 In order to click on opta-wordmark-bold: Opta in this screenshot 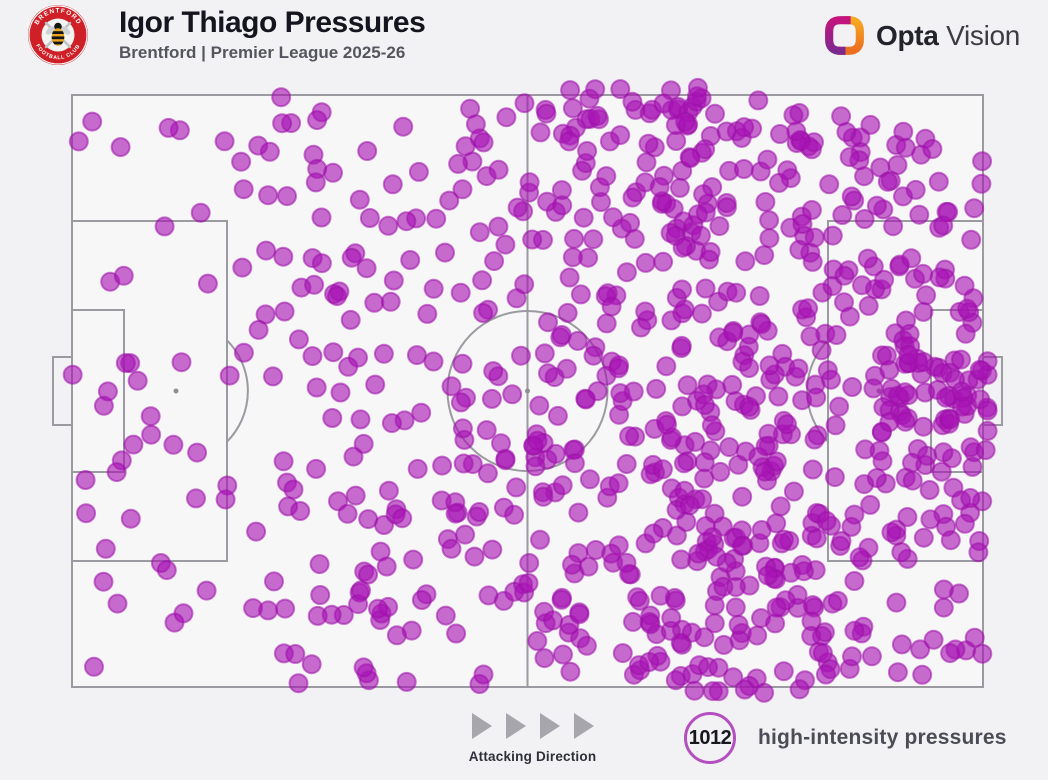, I will do `click(907, 35)`.